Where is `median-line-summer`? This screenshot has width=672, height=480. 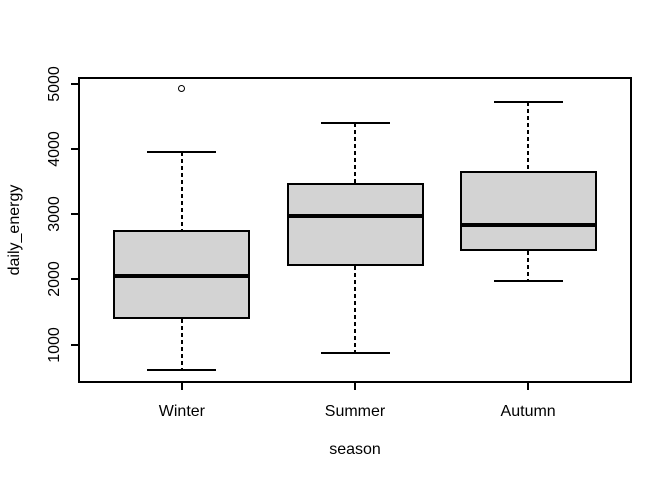
median-line-summer is located at coordinates (355, 215).